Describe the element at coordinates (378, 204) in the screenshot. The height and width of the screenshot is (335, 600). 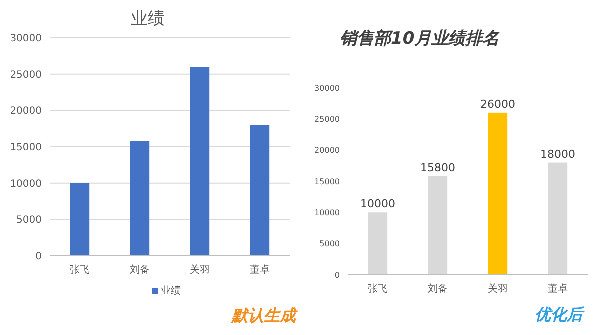
I see `data-label: 10000` at that location.